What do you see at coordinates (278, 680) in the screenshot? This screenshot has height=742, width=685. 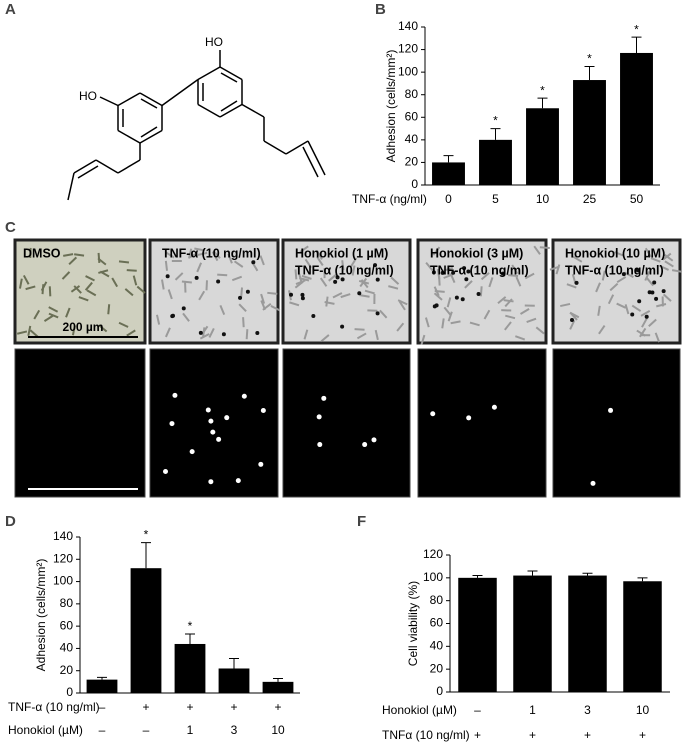 I see `error-bar` at bounding box center [278, 680].